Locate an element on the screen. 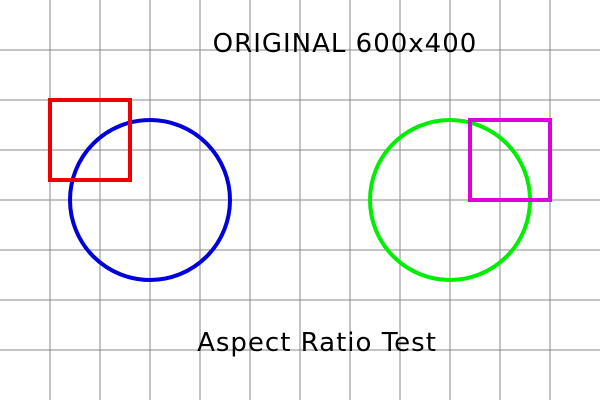 The image size is (600, 400). left-circle is located at coordinates (150, 200).